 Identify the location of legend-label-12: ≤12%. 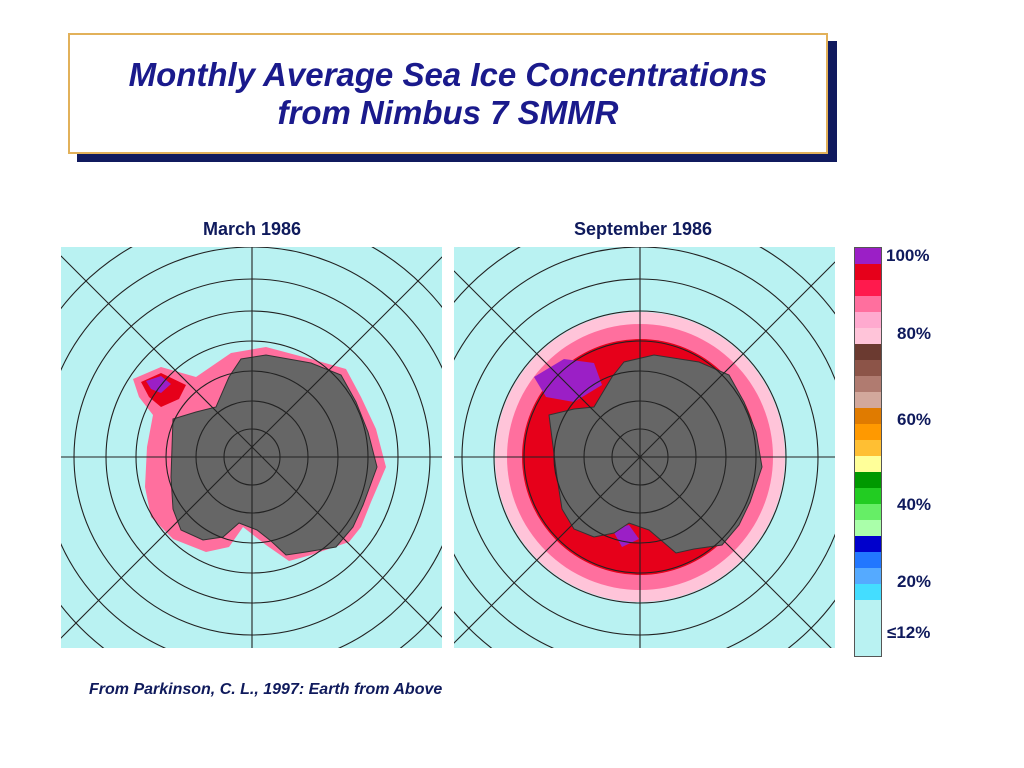
(909, 632).